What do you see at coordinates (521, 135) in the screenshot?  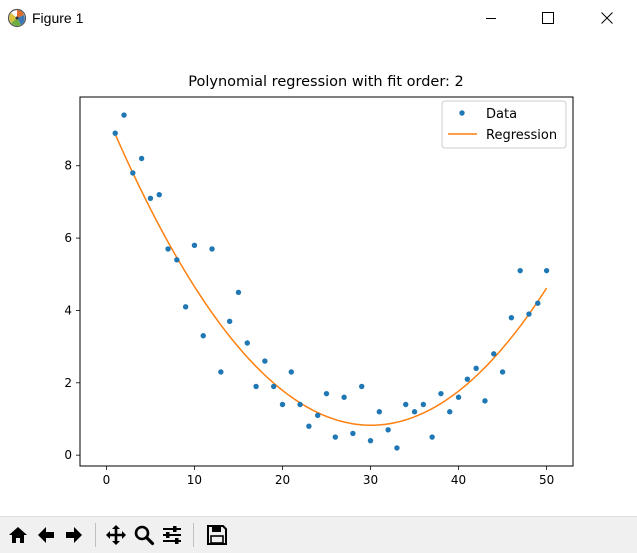 I see `legend-label-regression: Regression` at bounding box center [521, 135].